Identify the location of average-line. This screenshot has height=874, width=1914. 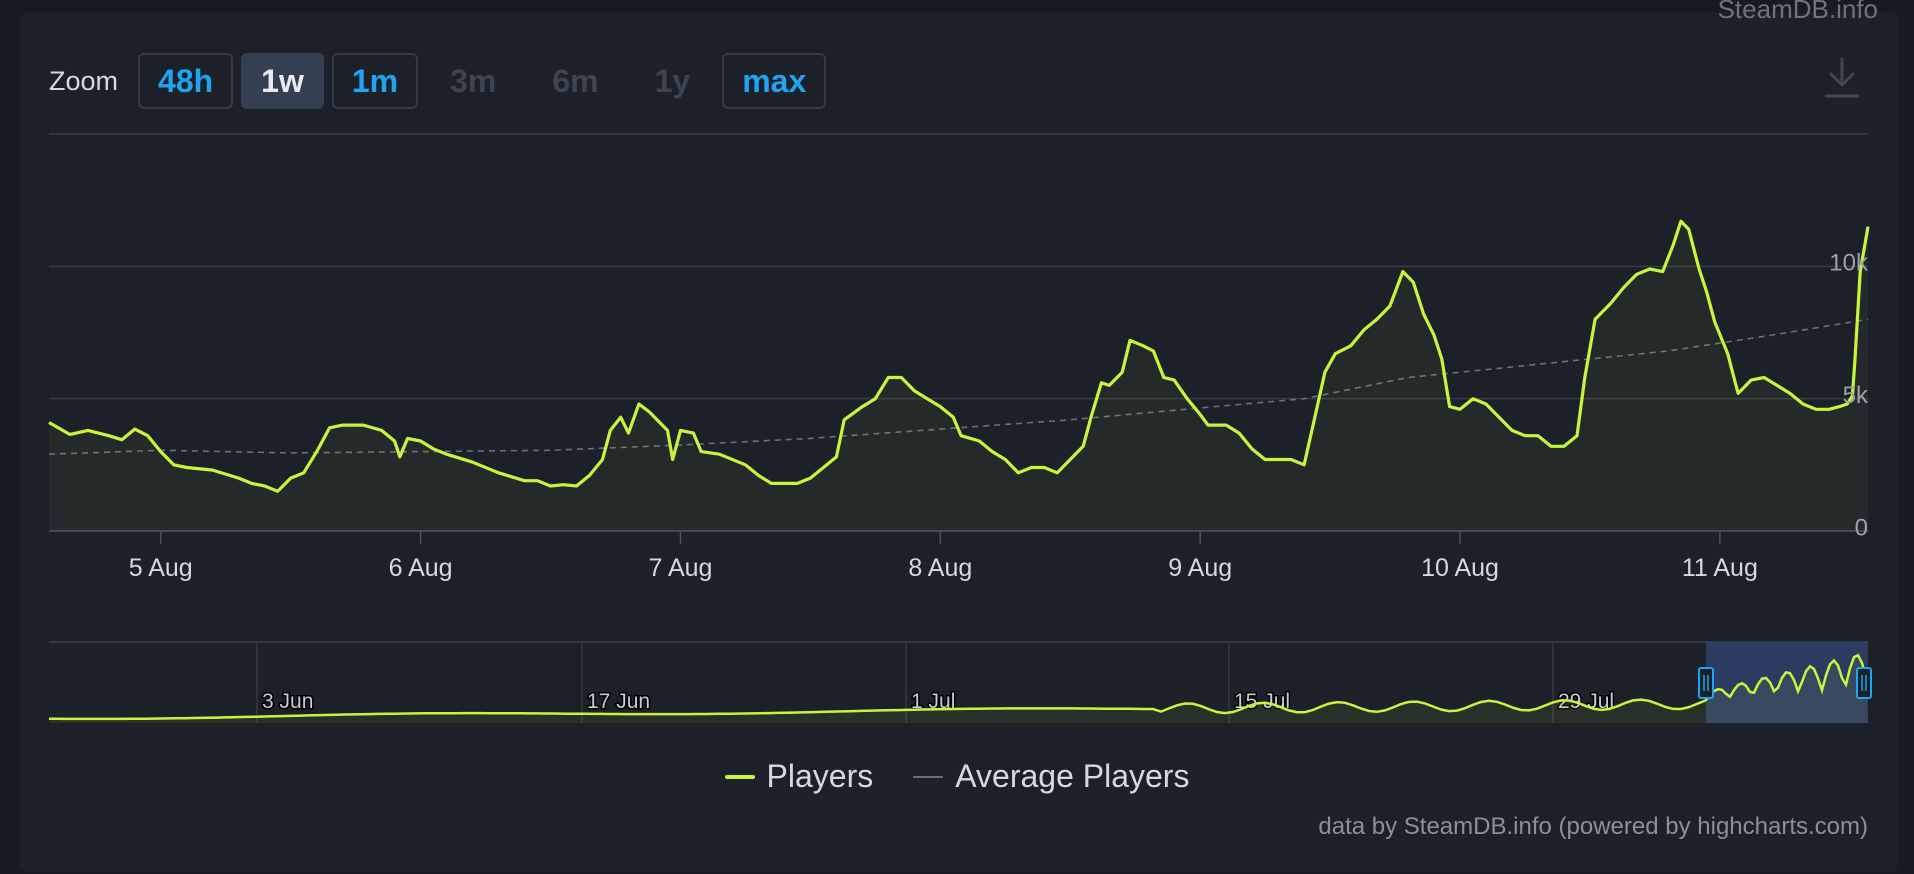
(958, 386).